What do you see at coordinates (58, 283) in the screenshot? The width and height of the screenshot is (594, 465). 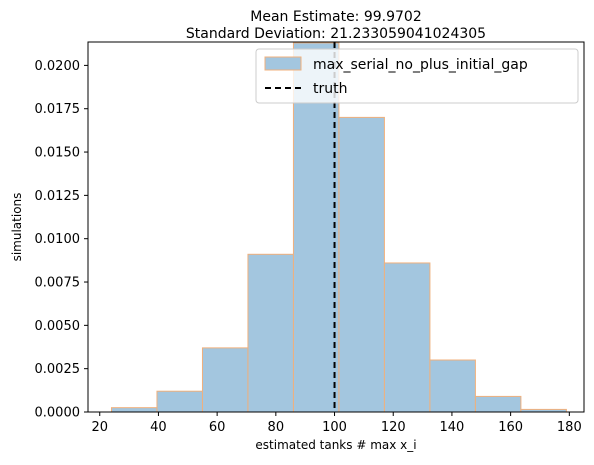 I see `y-tick-label: 0.0075` at bounding box center [58, 283].